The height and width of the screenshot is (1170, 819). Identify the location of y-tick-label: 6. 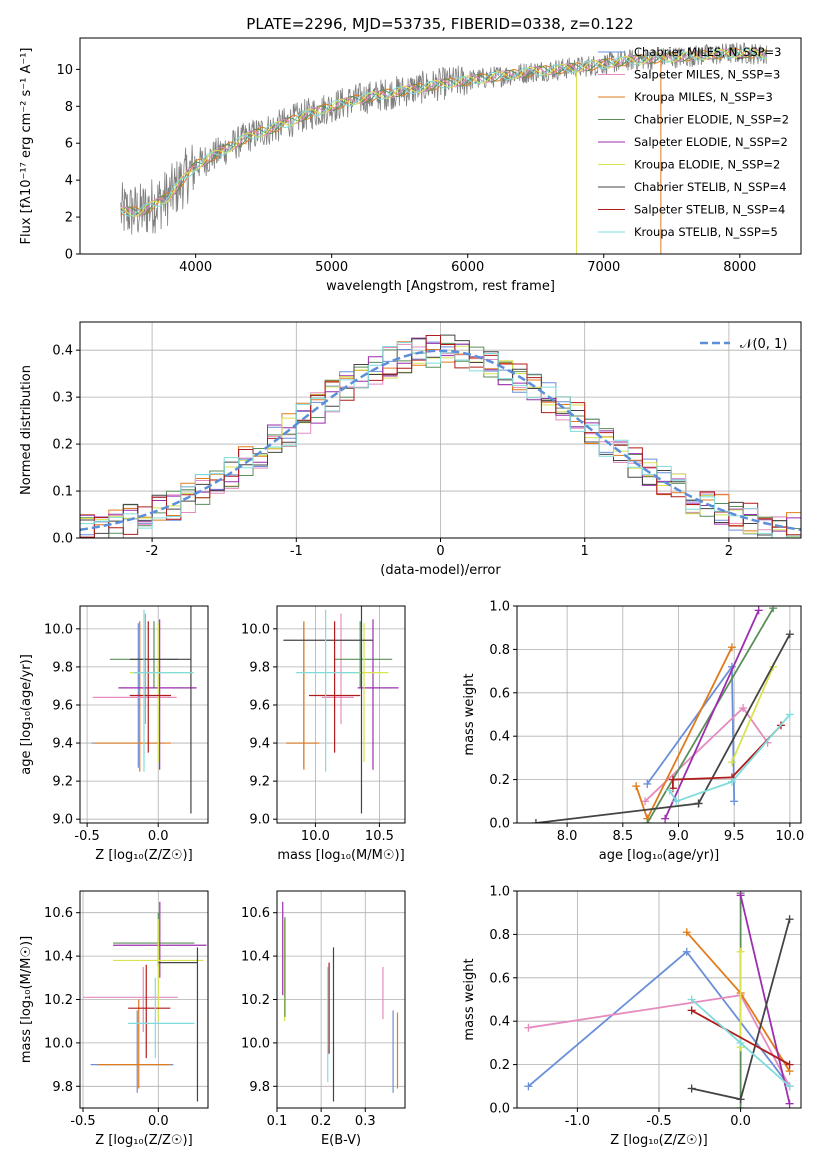
(69, 144).